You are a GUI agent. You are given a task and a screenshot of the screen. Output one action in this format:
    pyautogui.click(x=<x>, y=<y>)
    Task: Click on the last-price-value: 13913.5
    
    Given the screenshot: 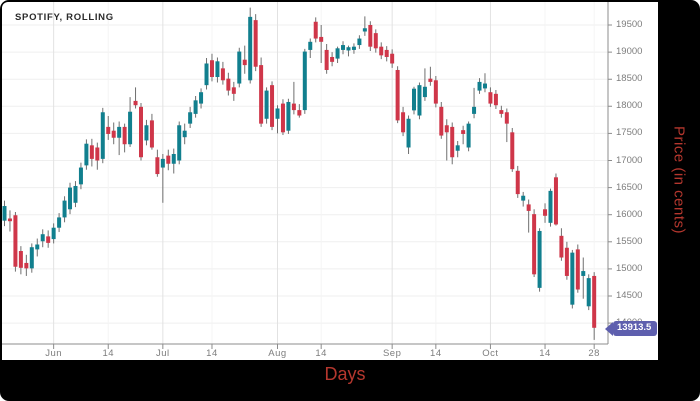 What is the action you would take?
    pyautogui.click(x=635, y=328)
    